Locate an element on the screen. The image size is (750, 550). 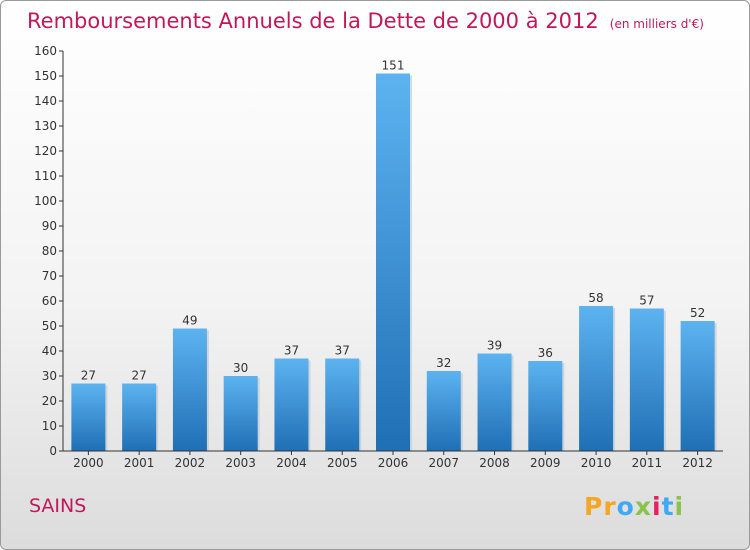
y-tick-label: 60 is located at coordinates (49, 301).